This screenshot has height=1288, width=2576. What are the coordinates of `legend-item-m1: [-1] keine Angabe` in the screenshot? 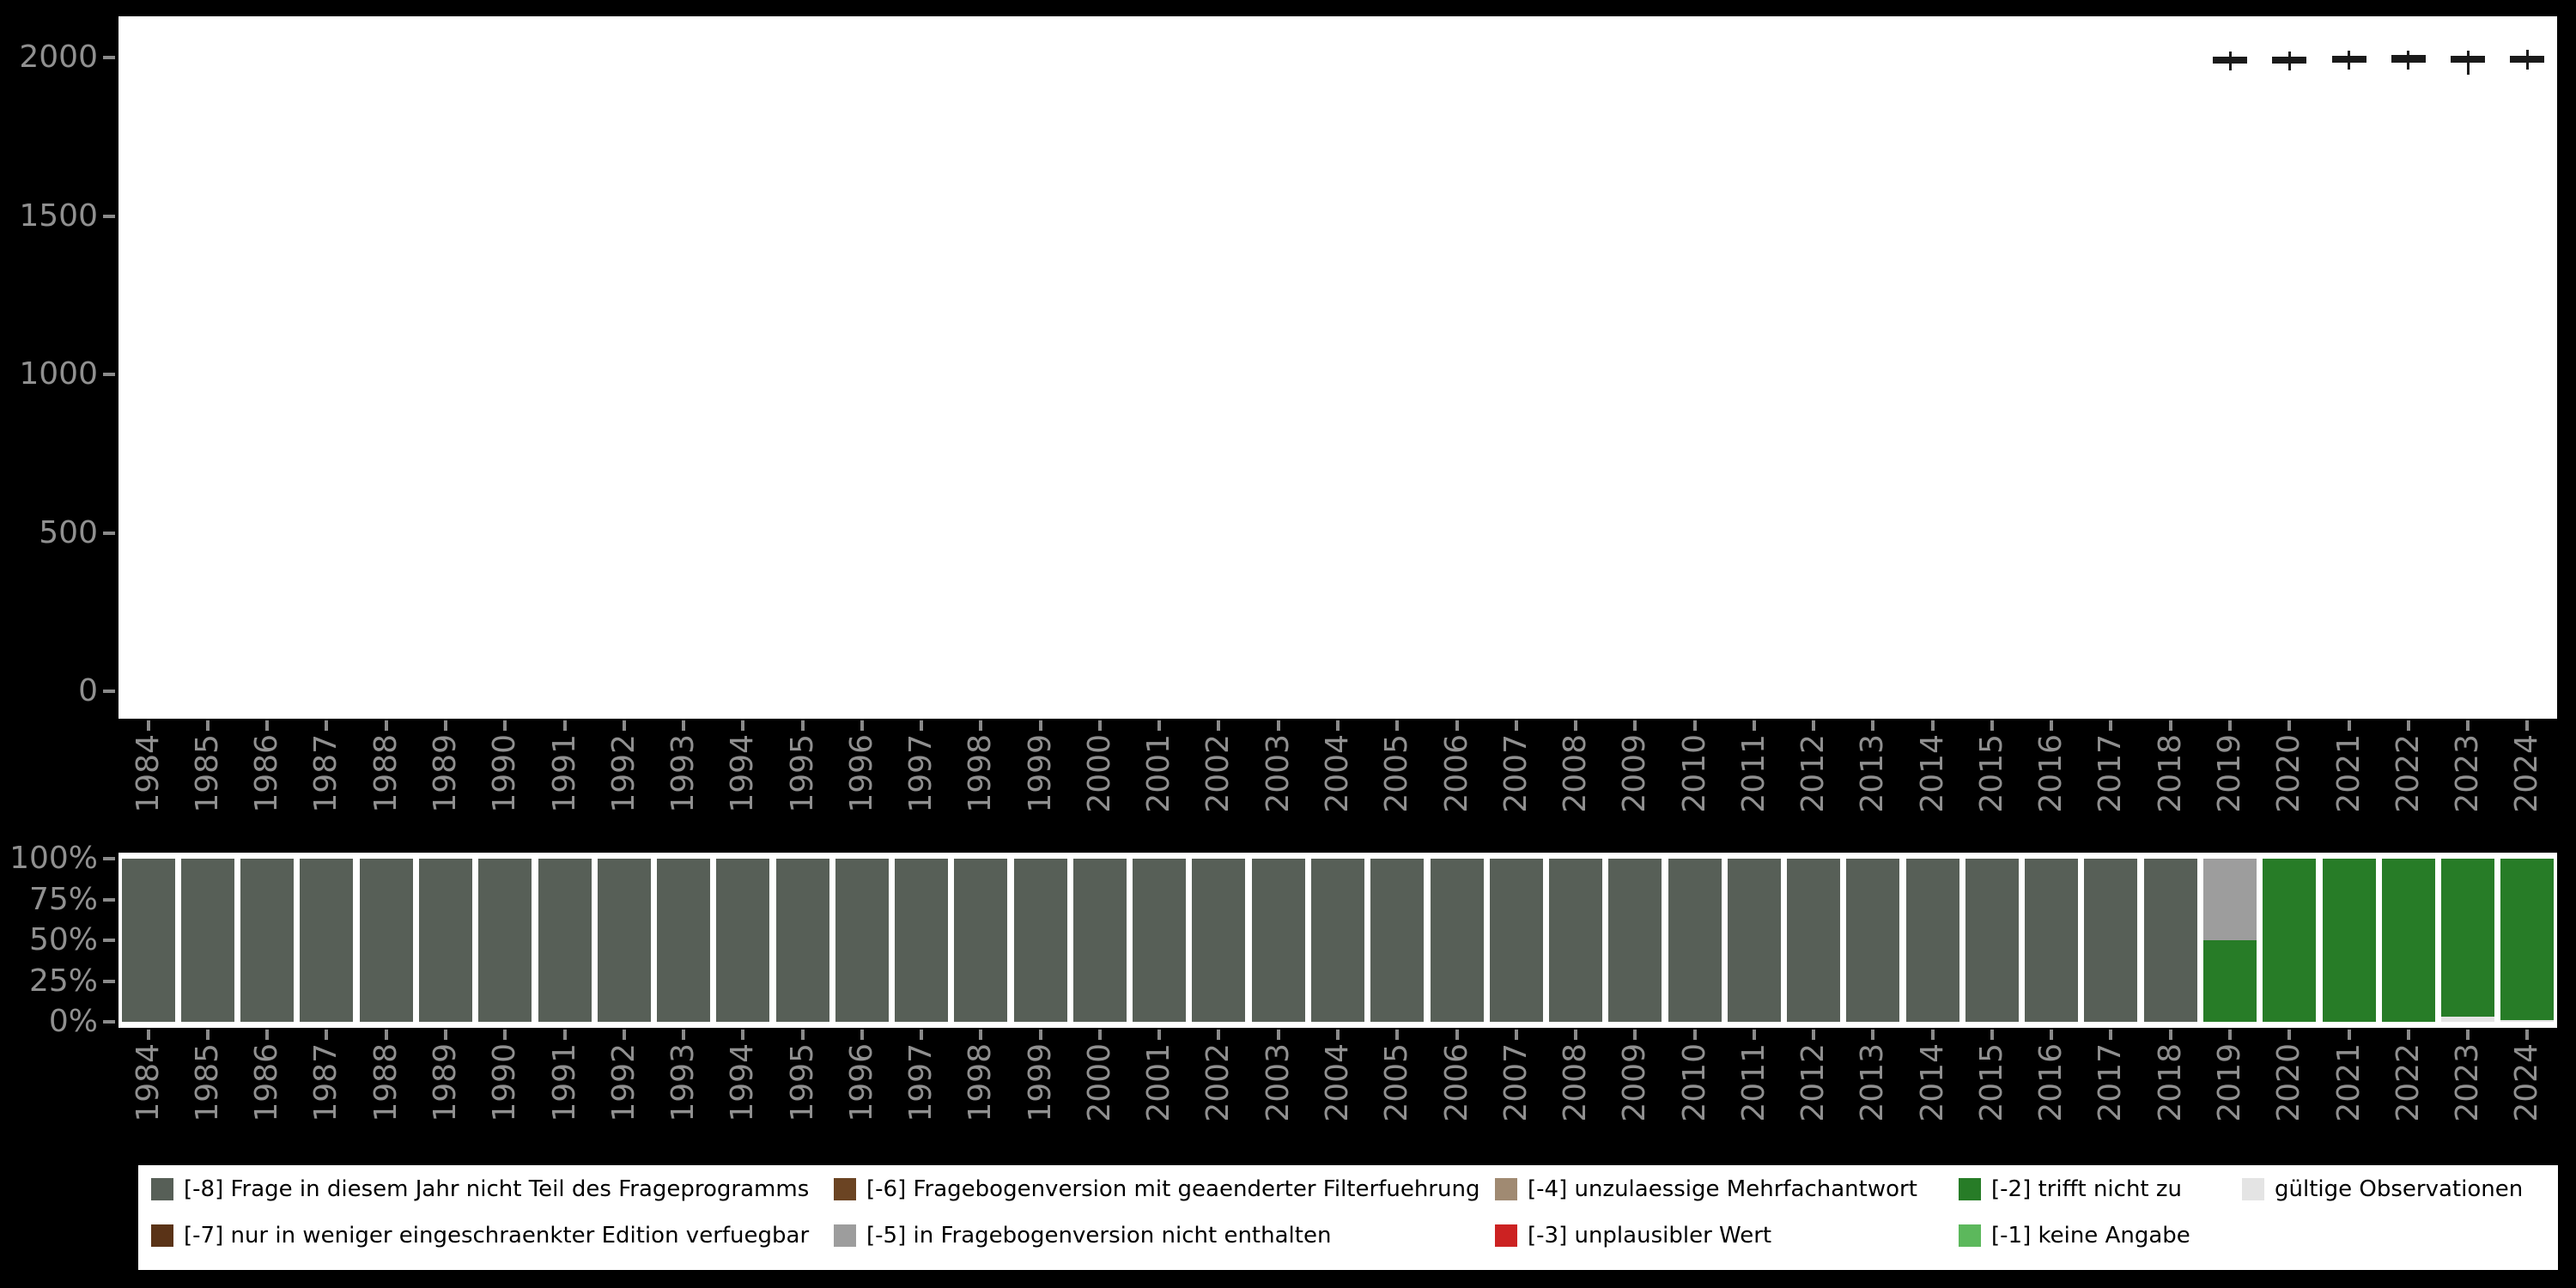 It's located at (2075, 1235).